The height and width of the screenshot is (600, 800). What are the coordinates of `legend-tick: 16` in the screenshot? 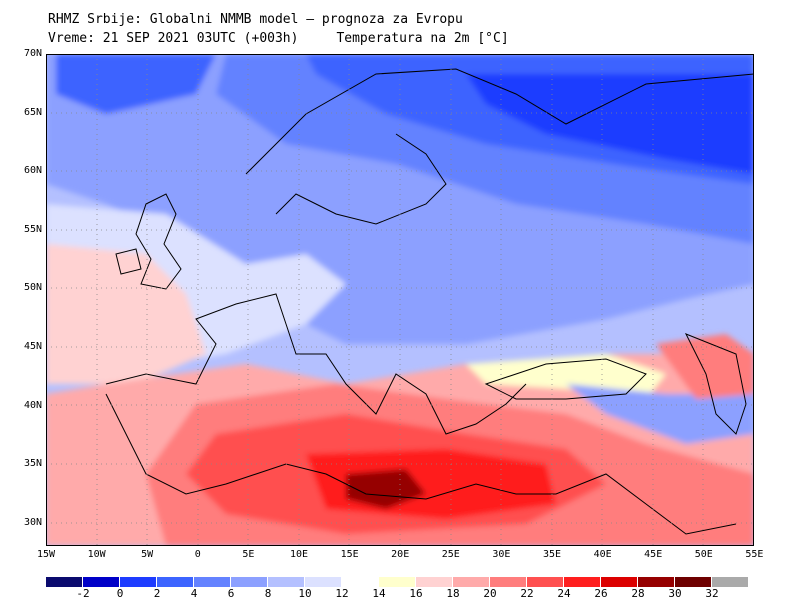 It's located at (416, 593).